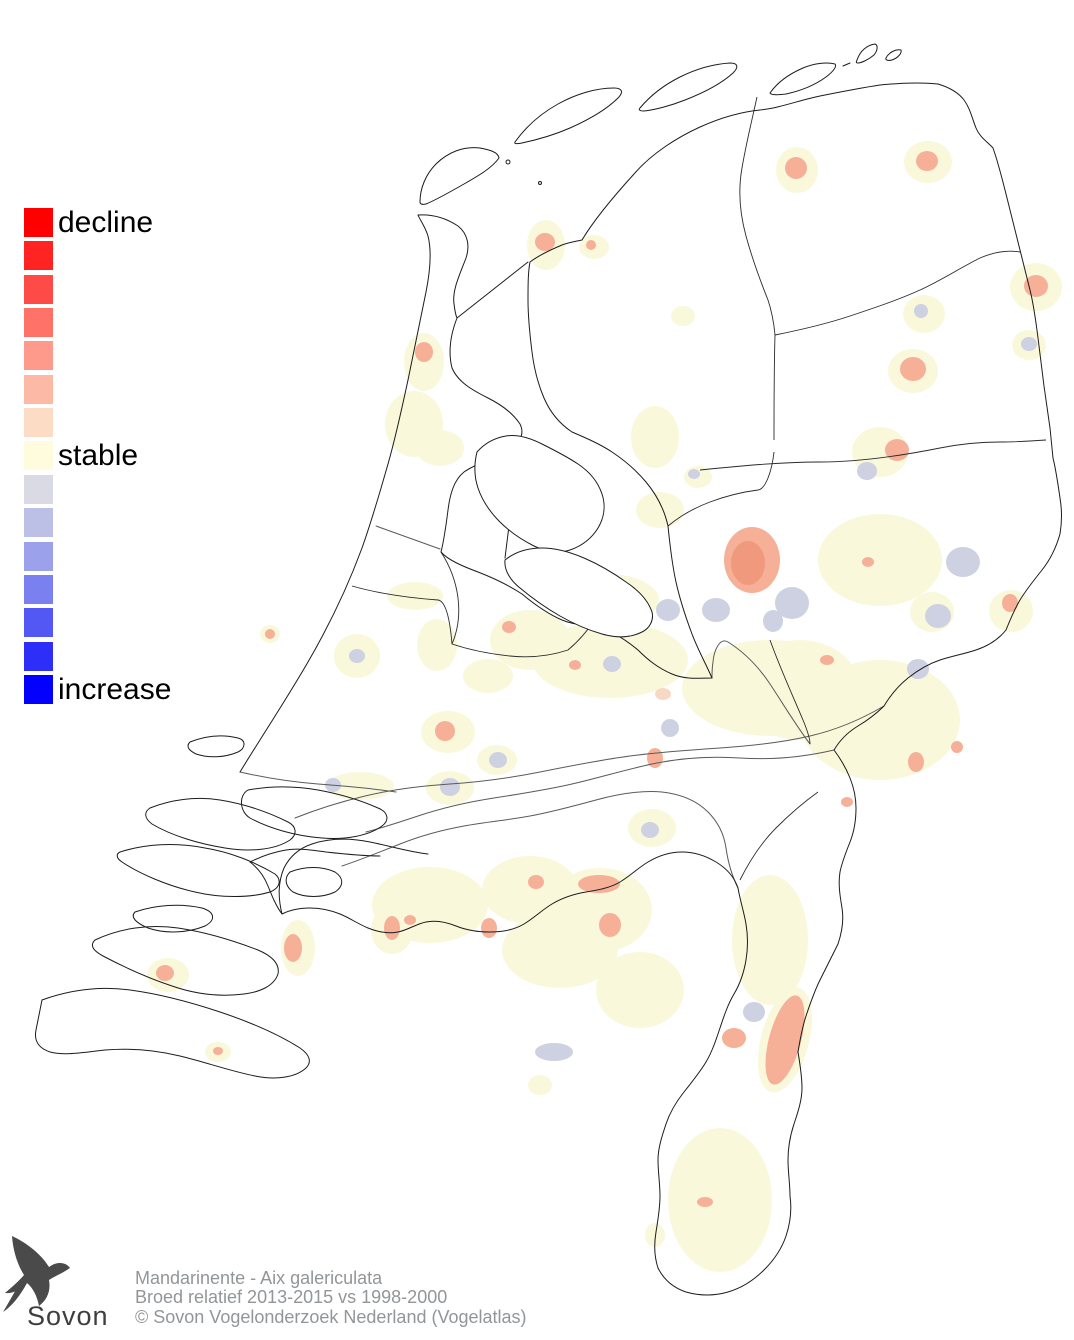 This screenshot has width=1074, height=1340. I want to click on border-drenthe-overijssel, so click(873, 455).